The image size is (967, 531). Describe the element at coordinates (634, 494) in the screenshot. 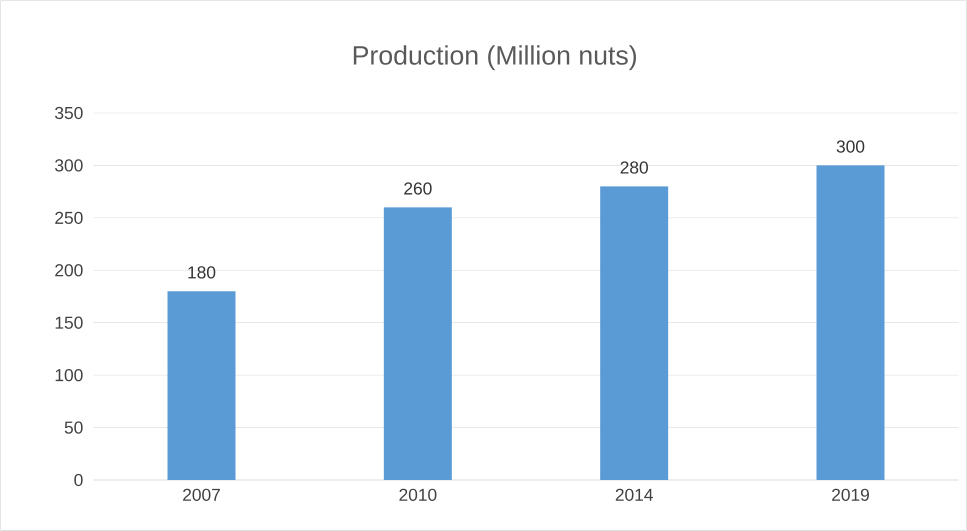

I see `x-tick-label: 2014` at that location.